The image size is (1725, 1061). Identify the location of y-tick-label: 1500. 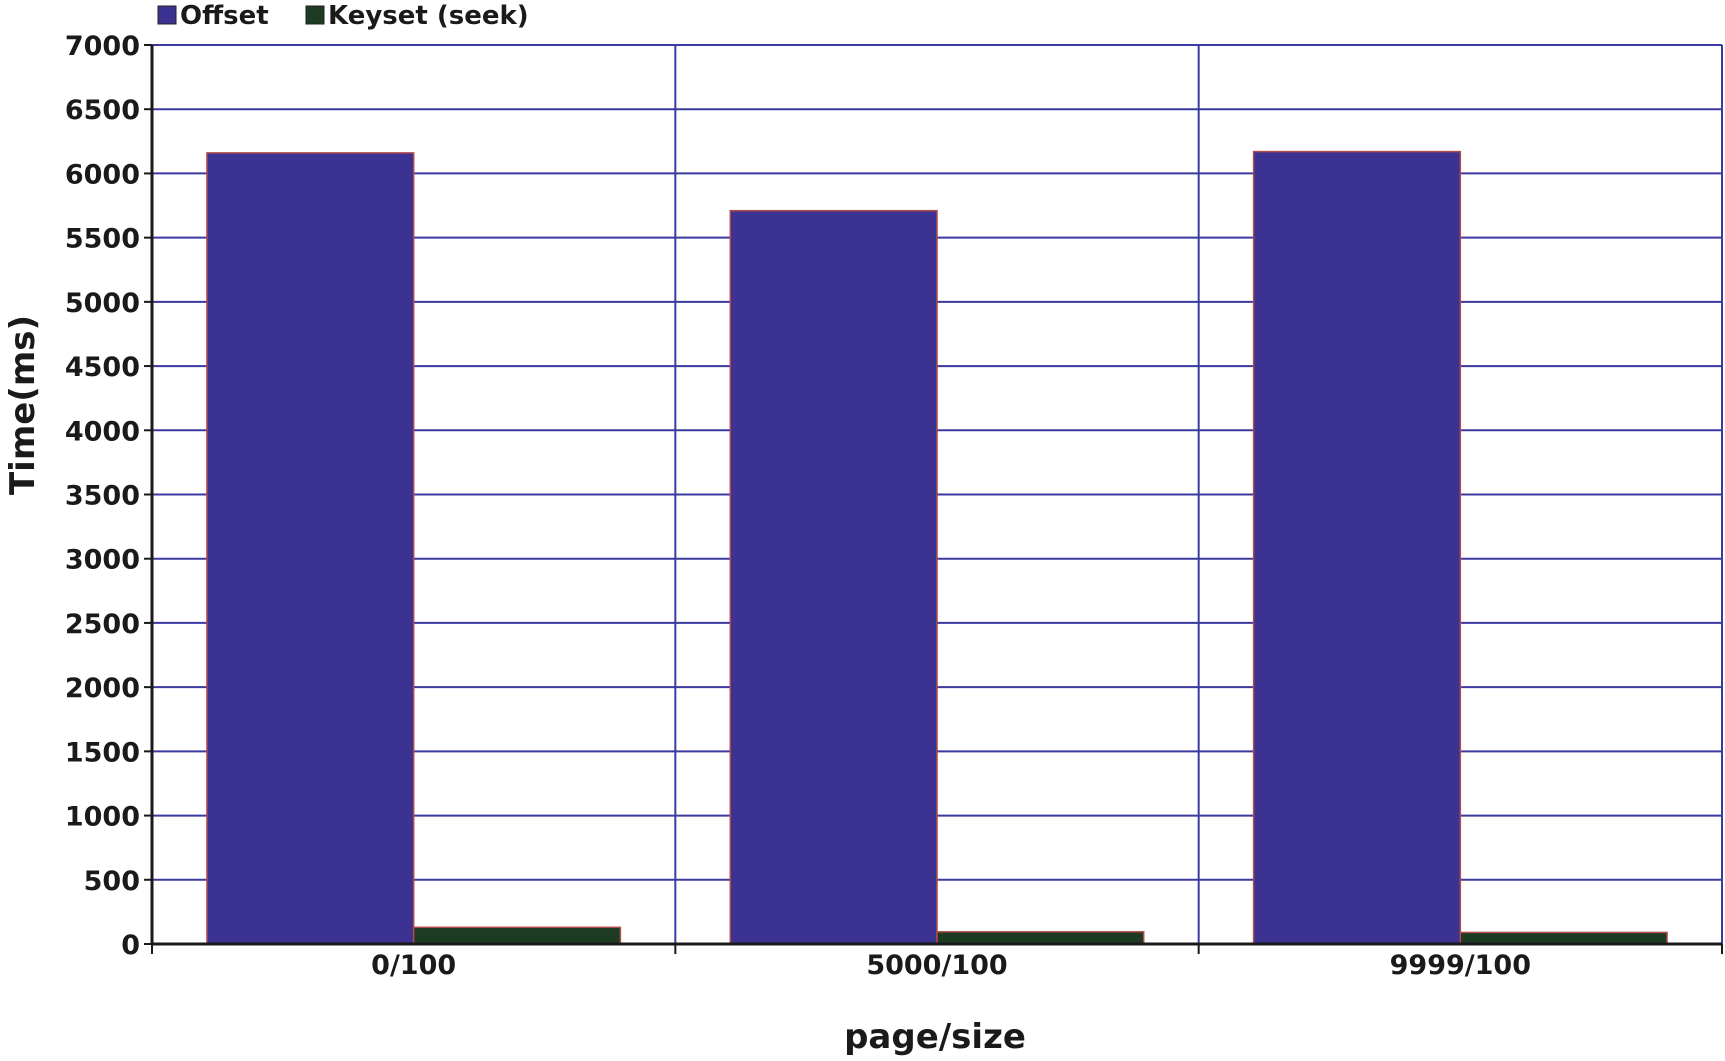
(102, 752).